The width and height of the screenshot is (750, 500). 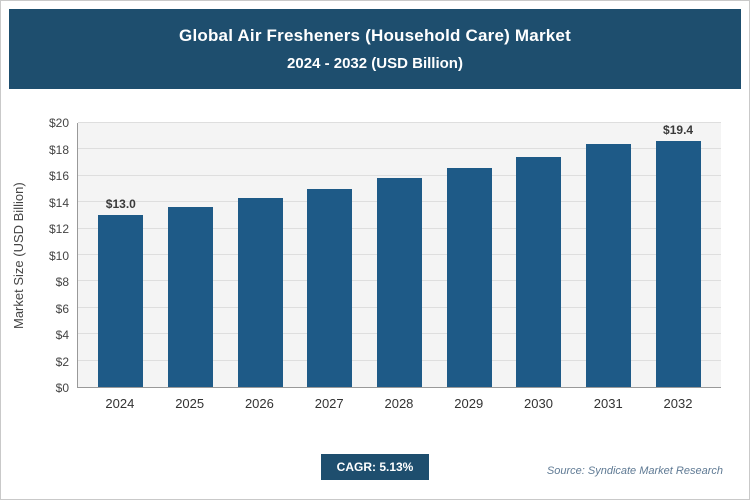 What do you see at coordinates (608, 403) in the screenshot?
I see `x-tick-label: 2031` at bounding box center [608, 403].